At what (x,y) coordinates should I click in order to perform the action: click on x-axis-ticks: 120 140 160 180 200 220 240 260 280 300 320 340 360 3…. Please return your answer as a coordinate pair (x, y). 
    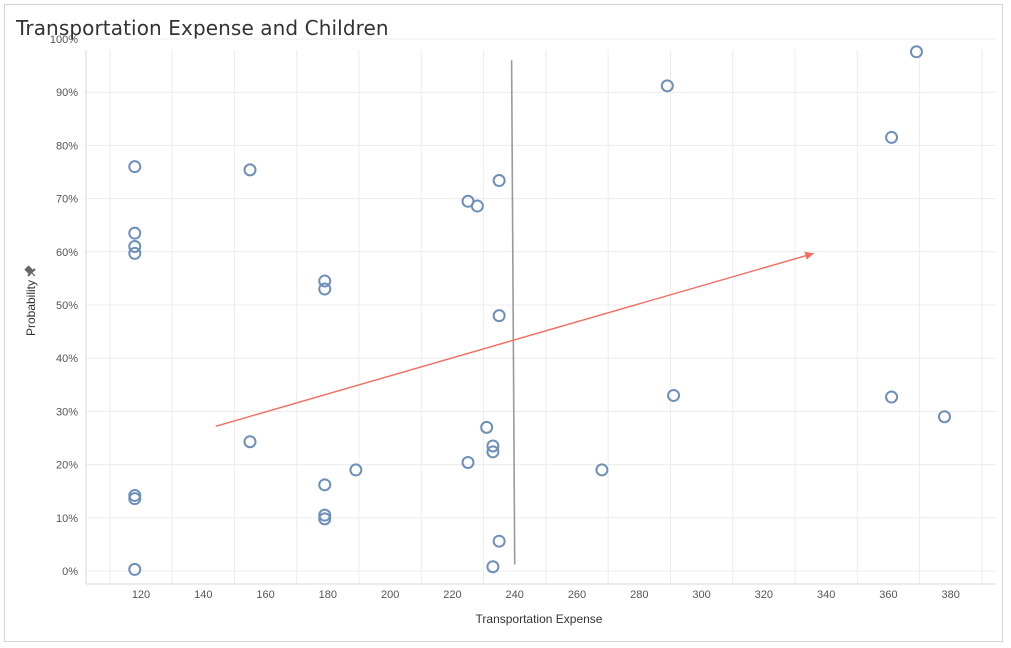
    Looking at the image, I should click on (546, 595).